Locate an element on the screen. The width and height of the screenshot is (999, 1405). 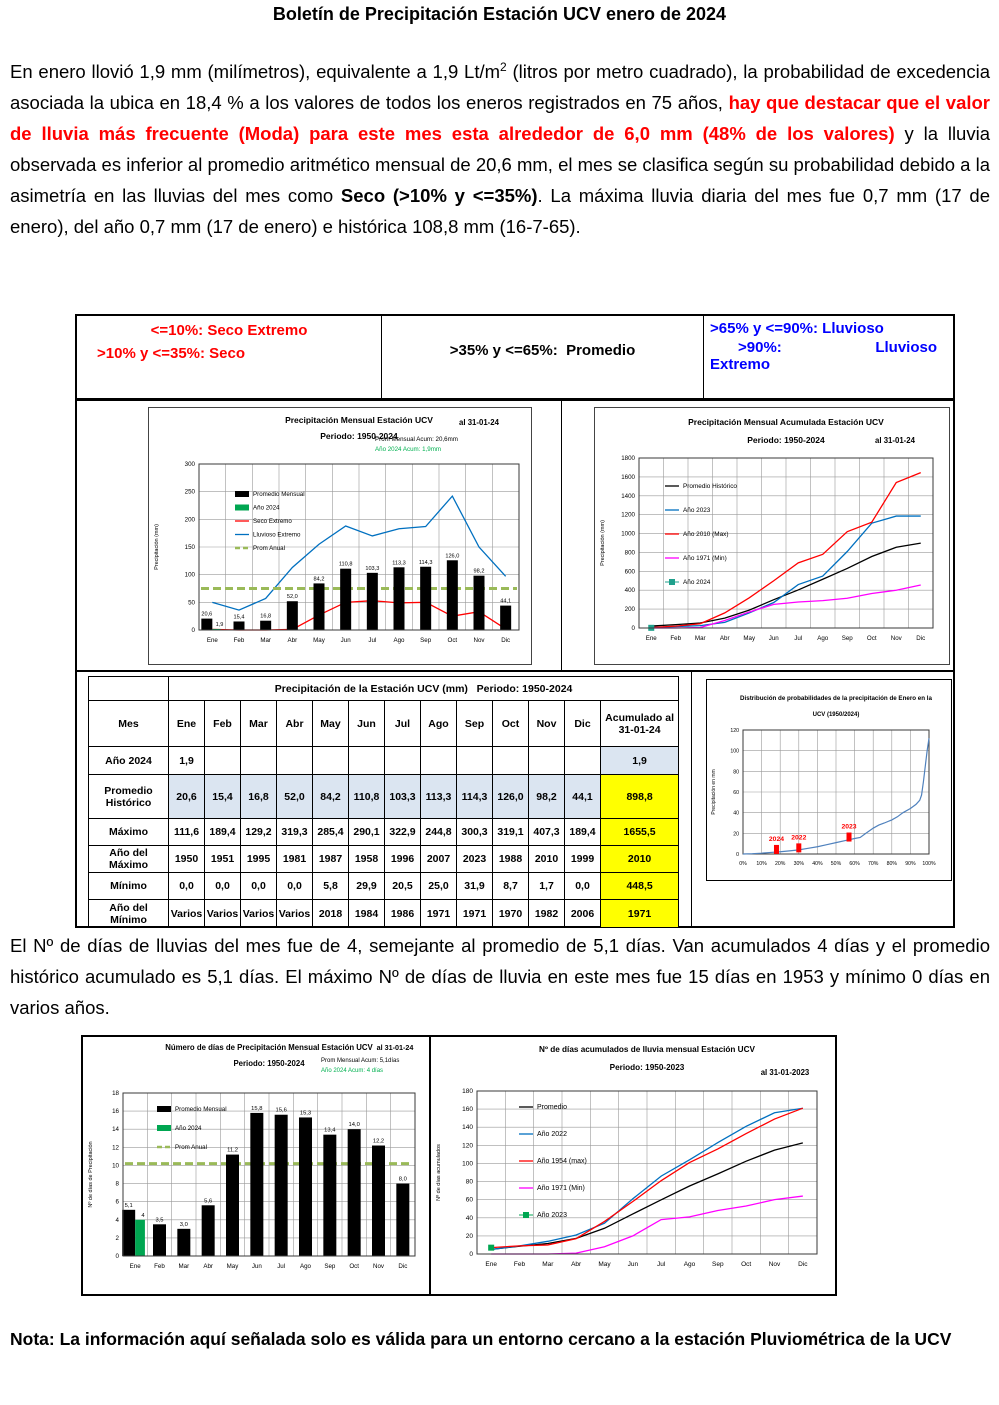
svg-text: Dic is located at coordinates (505, 640).